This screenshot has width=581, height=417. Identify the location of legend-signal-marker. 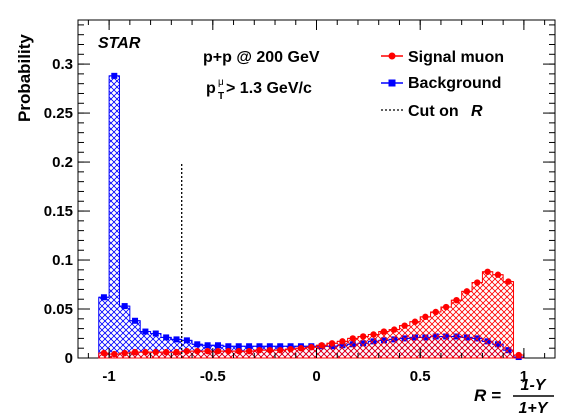
(392, 56).